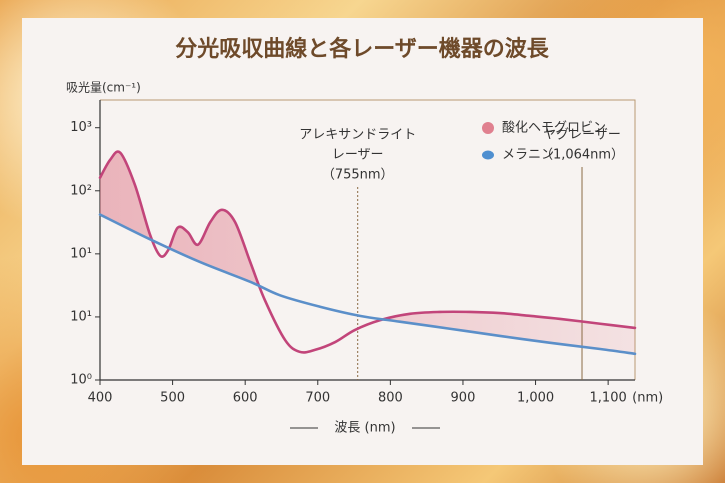 The image size is (725, 483). What do you see at coordinates (362, 49) in the screenshot?
I see `chart-title: 分光吸収曲線と各レーザー機器の波長` at bounding box center [362, 49].